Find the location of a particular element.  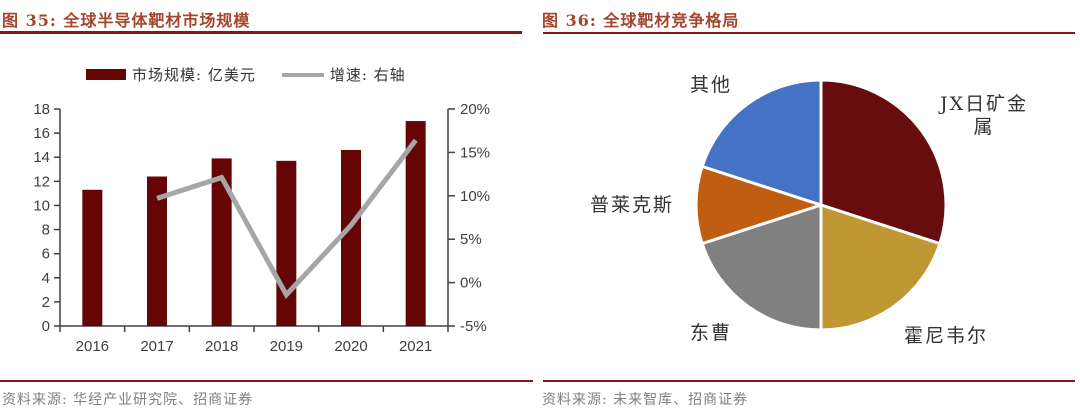

left-axis-tick-label: 10 is located at coordinates (41, 205).